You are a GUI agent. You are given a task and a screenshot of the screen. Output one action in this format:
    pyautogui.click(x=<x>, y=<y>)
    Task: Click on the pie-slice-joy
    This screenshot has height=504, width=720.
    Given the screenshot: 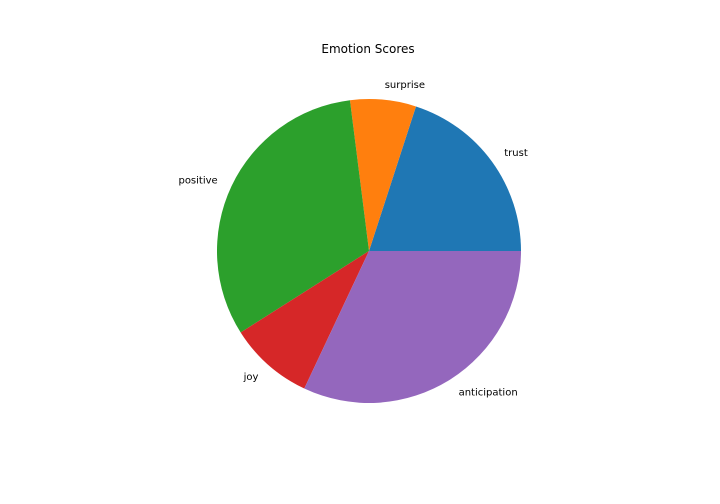 What is the action you would take?
    pyautogui.click(x=304, y=320)
    